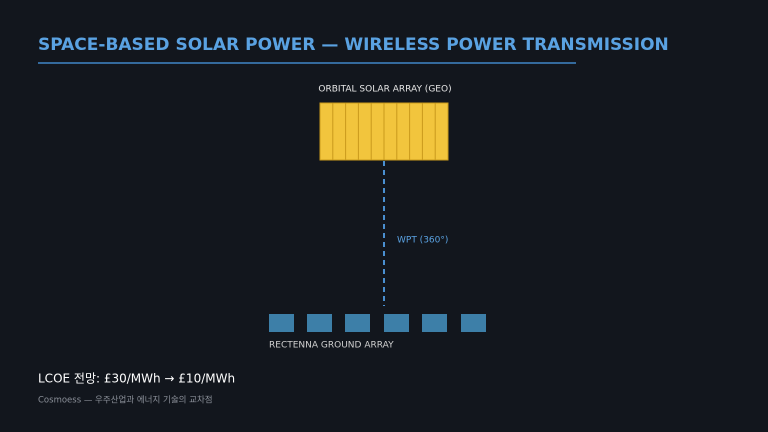 This screenshot has width=768, height=432. What do you see at coordinates (377, 323) in the screenshot?
I see `rectenna-array` at bounding box center [377, 323].